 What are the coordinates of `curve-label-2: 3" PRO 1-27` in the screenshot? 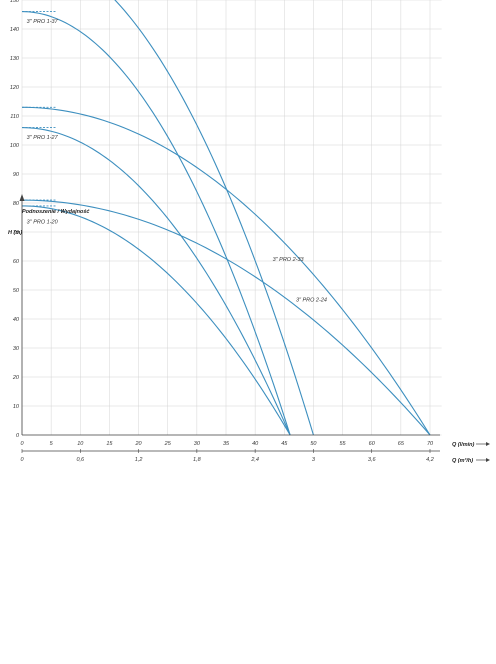 It's located at (43, 138).